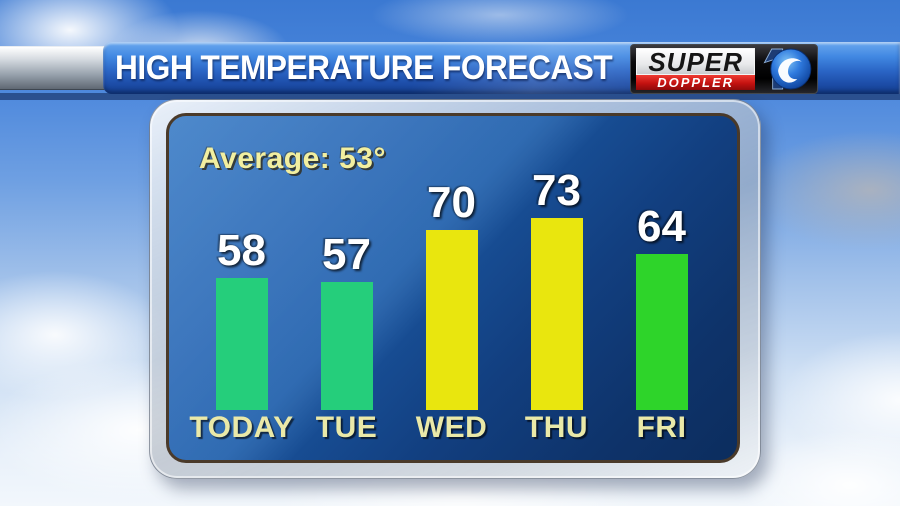 This screenshot has height=506, width=900. I want to click on wave-icon, so click(790, 70).